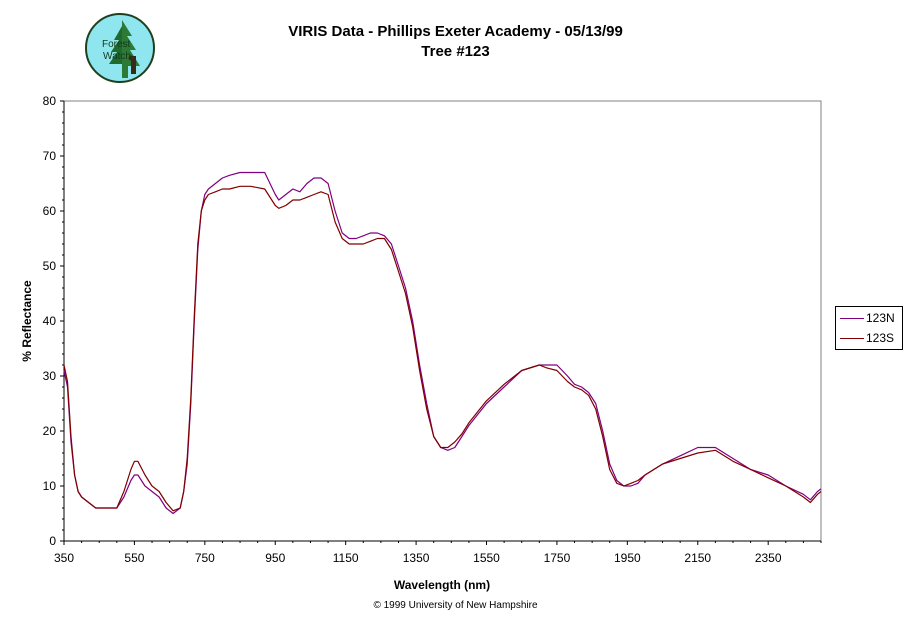 This screenshot has height=623, width=911. I want to click on x-tick-label: 1350, so click(416, 558).